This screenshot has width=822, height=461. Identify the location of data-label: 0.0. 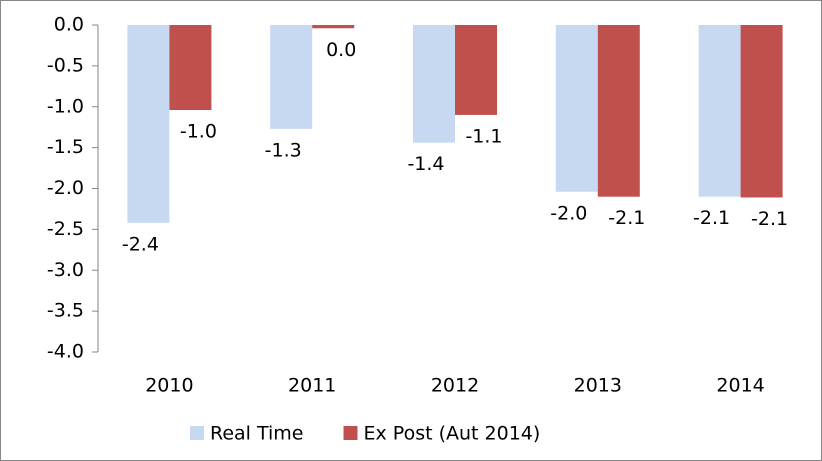
(341, 50).